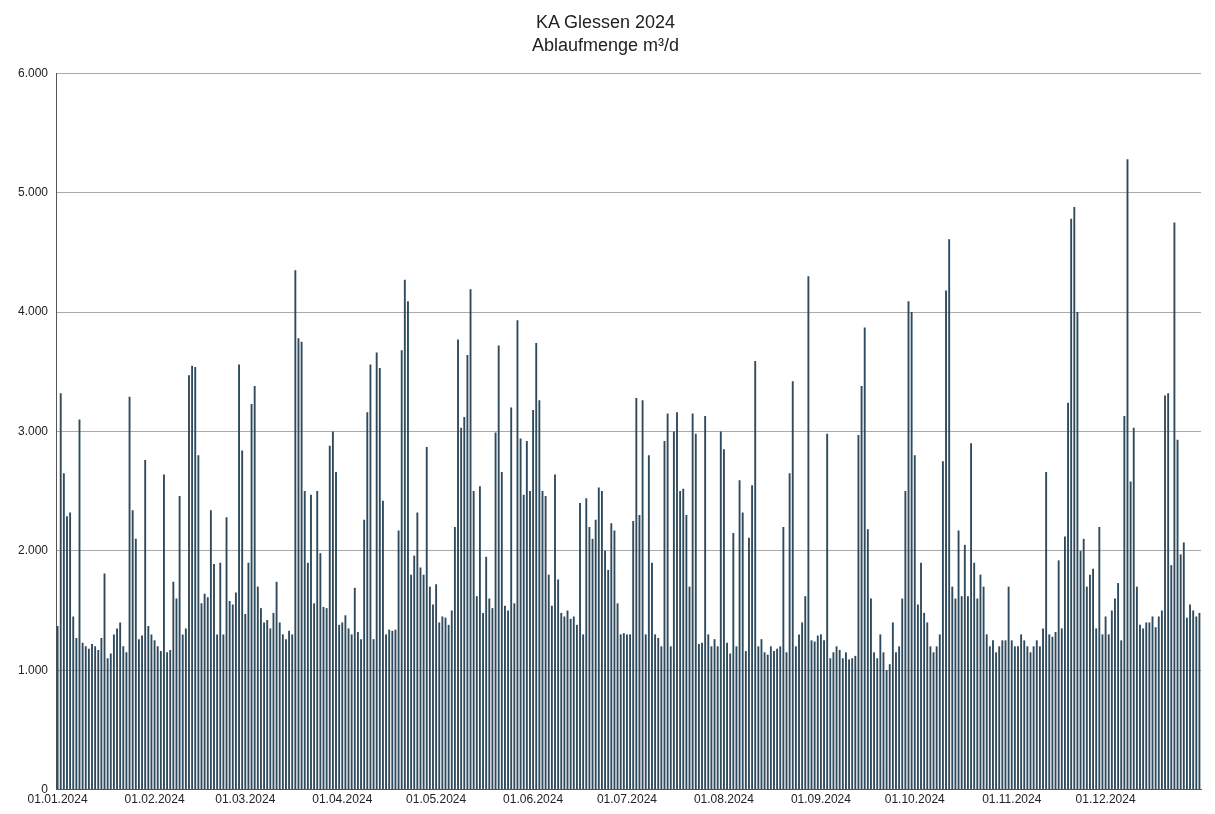 This screenshot has height=814, width=1215. What do you see at coordinates (154, 799) in the screenshot?
I see `x-tick-label: 01.02.2024` at bounding box center [154, 799].